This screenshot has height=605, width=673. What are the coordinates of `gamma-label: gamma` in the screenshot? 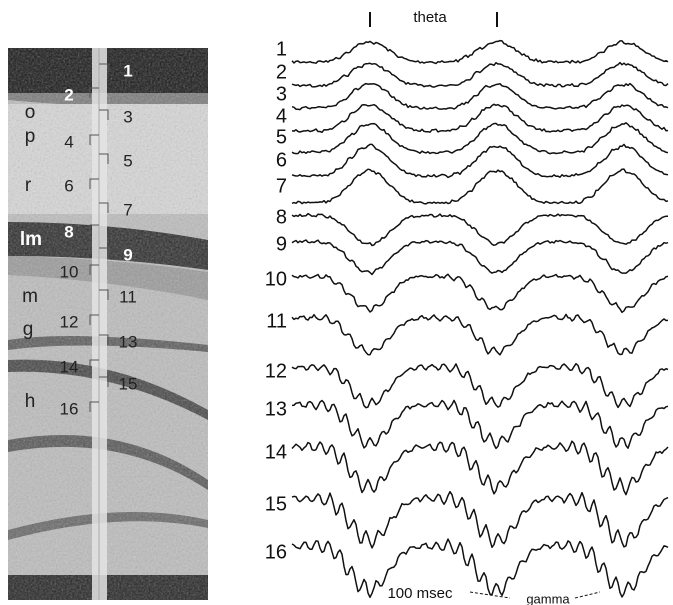 It's located at (548, 598).